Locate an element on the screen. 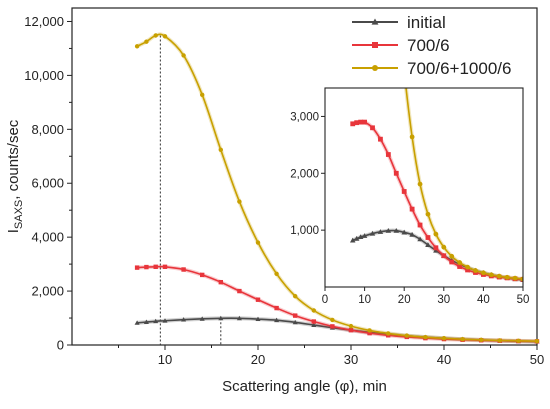 The width and height of the screenshot is (550, 409). main-reference-lines is located at coordinates (190, 190).